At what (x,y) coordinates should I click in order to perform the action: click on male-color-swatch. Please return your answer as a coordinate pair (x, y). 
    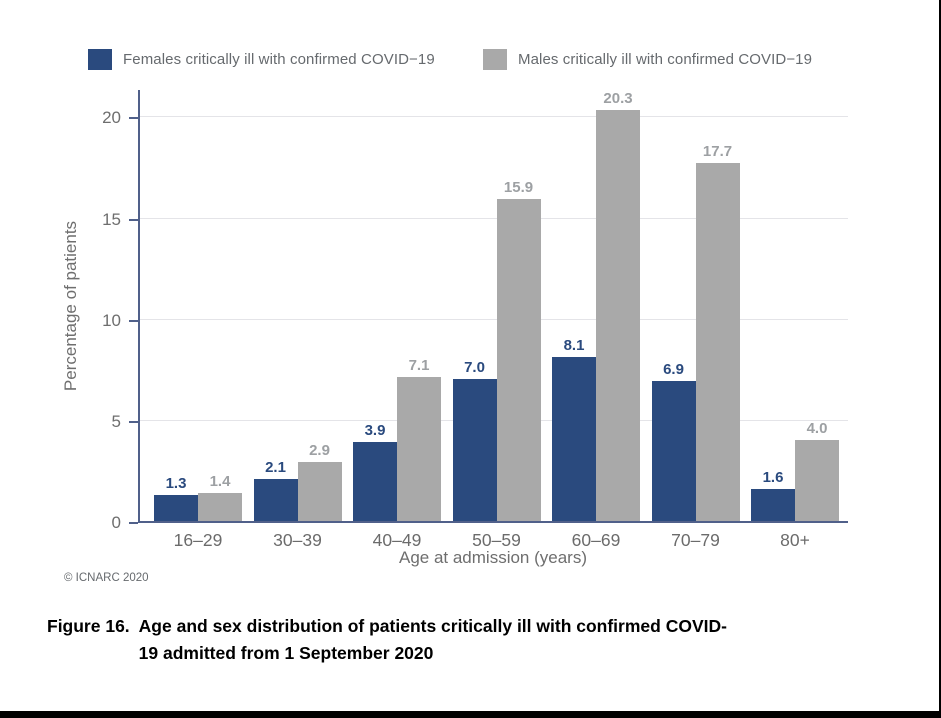
    Looking at the image, I should click on (495, 59).